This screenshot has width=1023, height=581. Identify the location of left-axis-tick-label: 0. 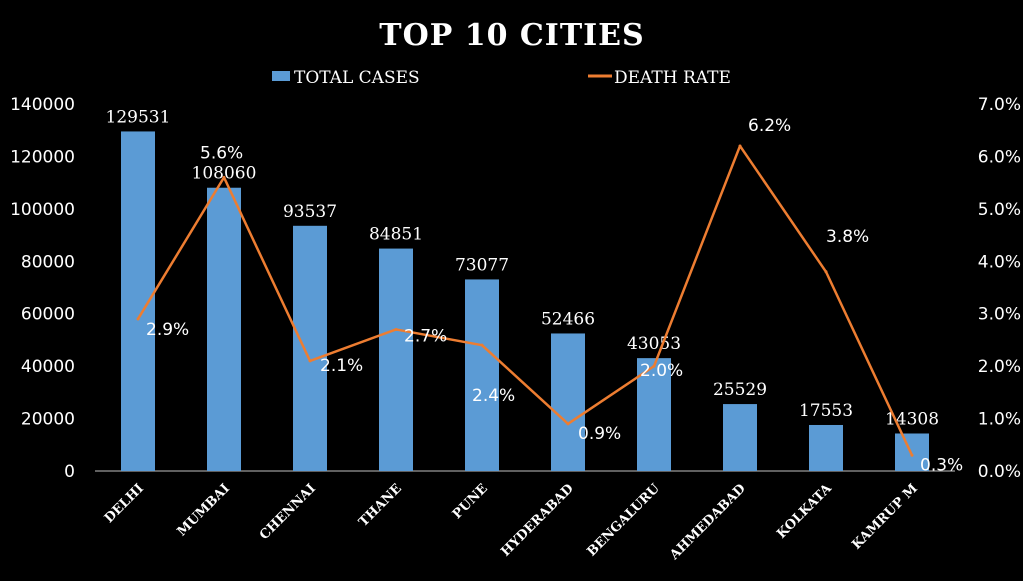
(69, 472).